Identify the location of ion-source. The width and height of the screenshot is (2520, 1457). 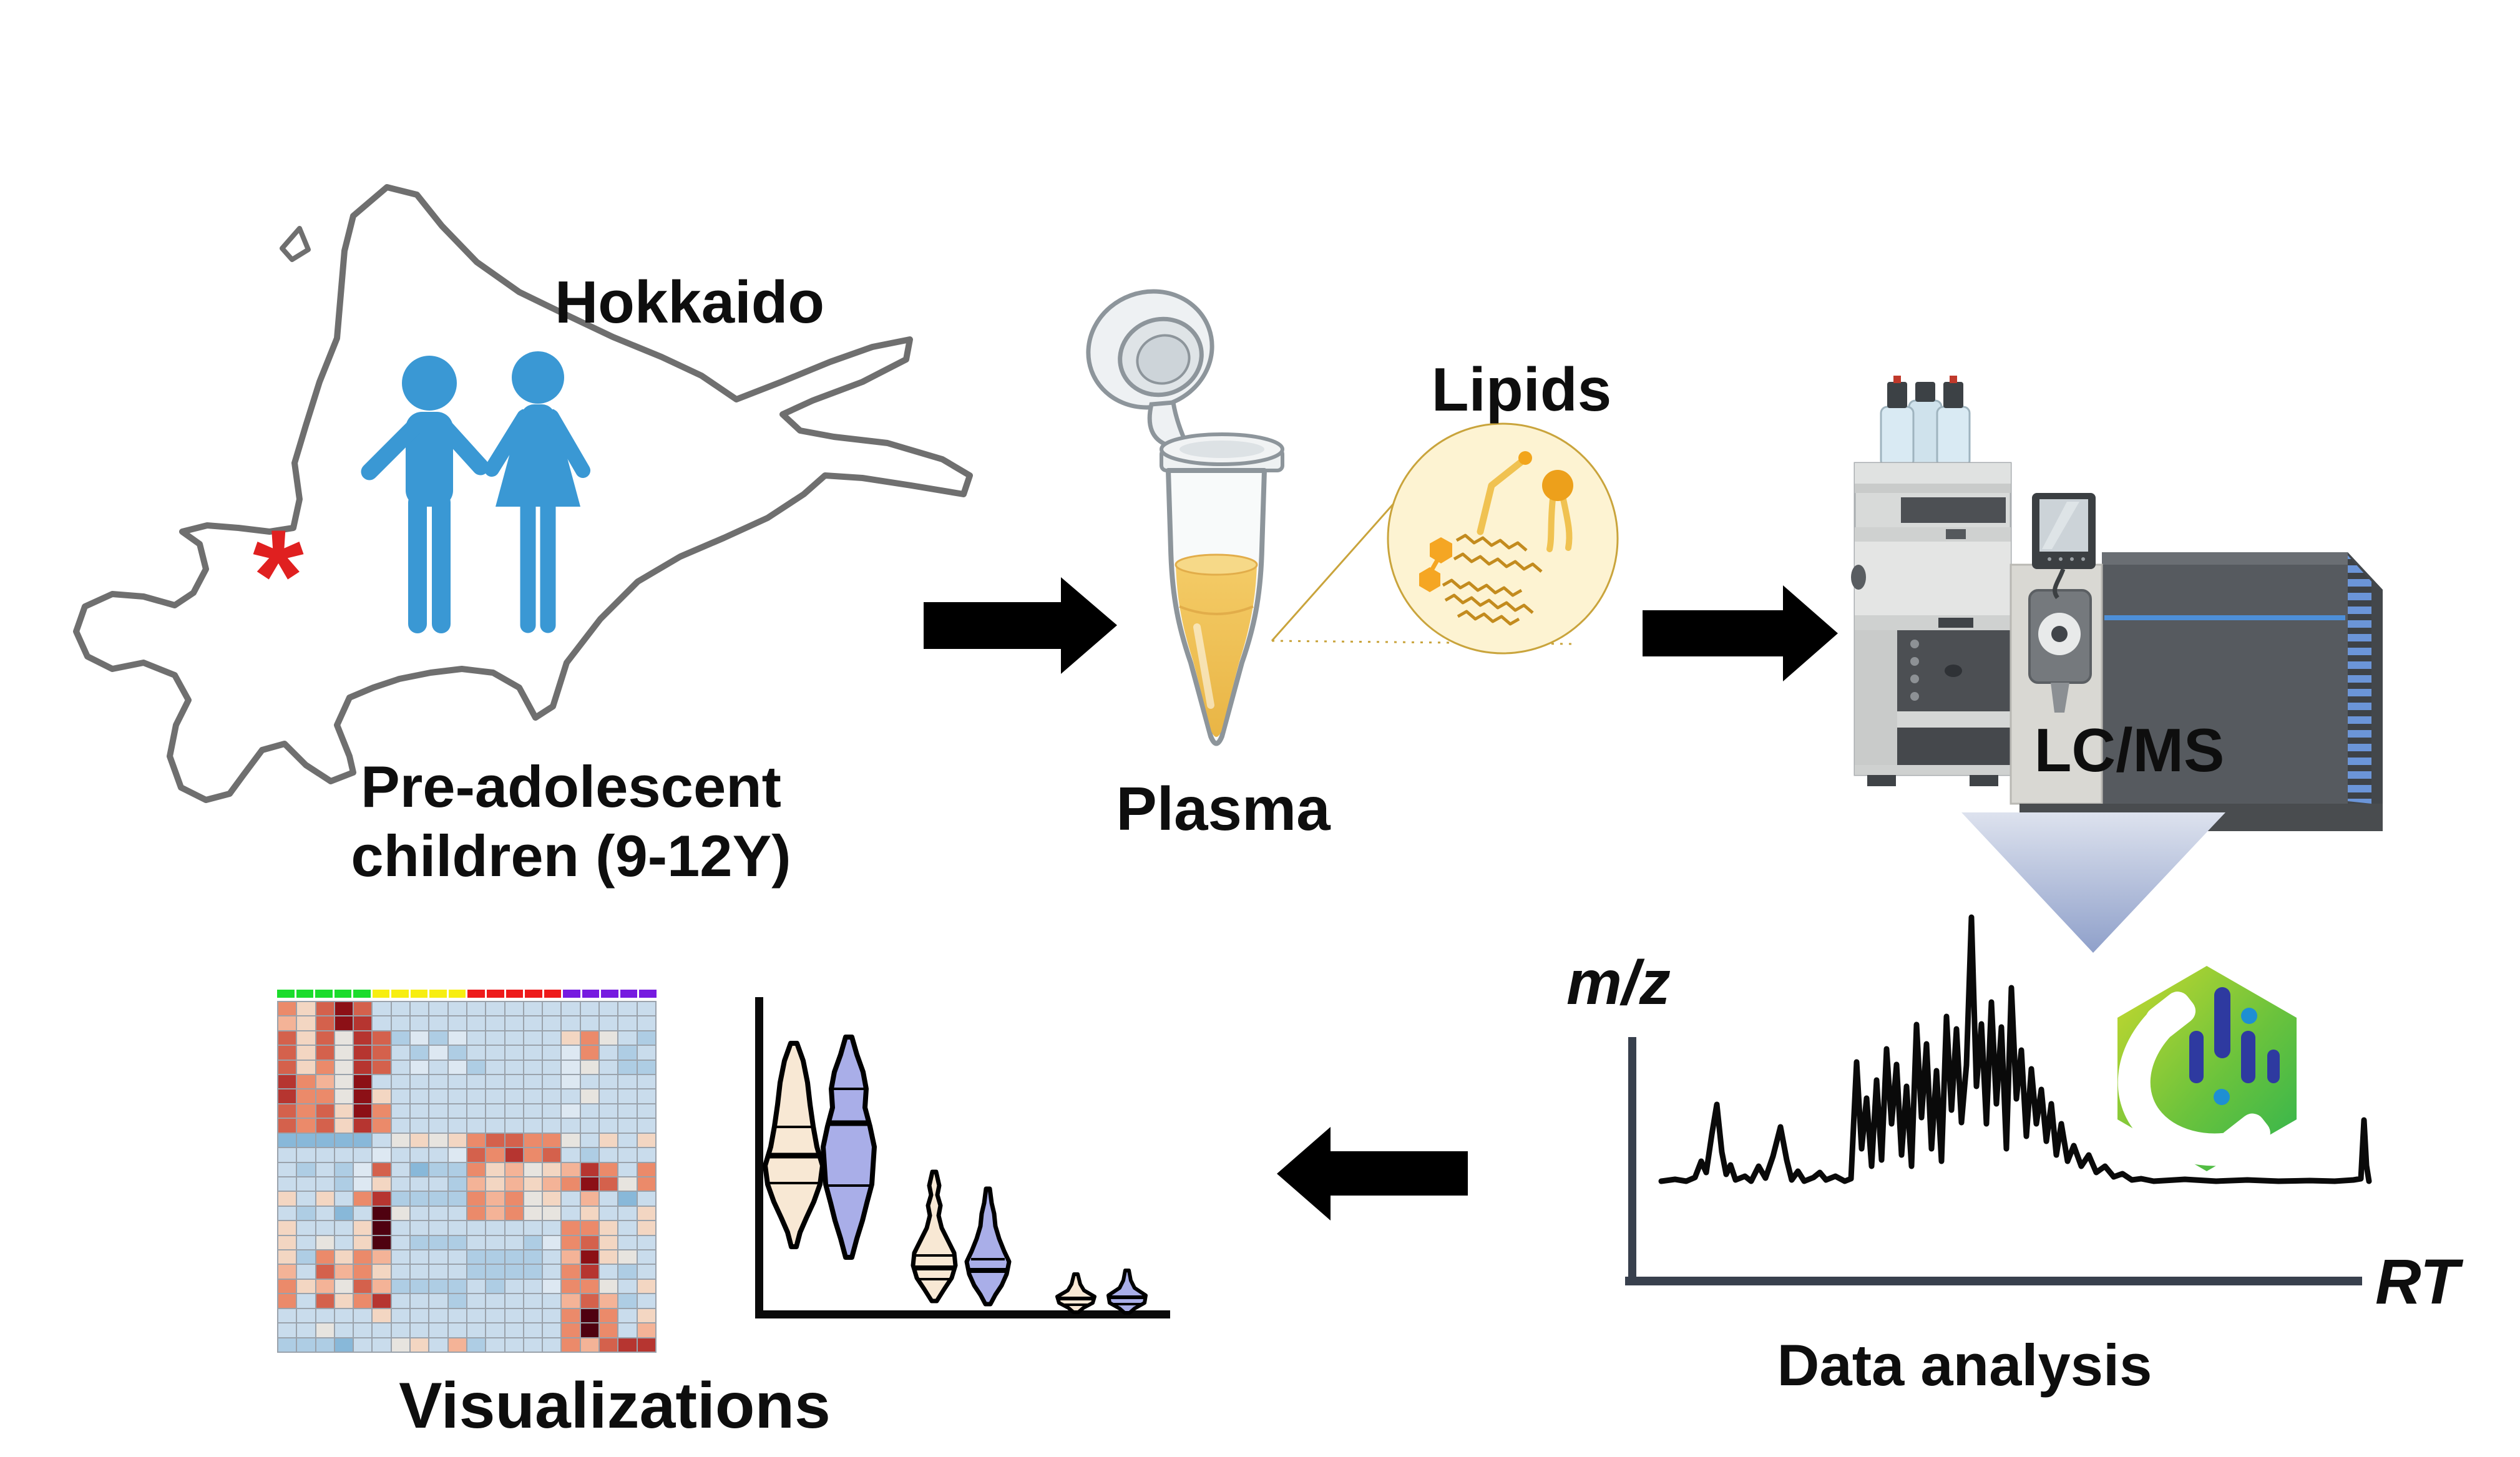
(2060, 651).